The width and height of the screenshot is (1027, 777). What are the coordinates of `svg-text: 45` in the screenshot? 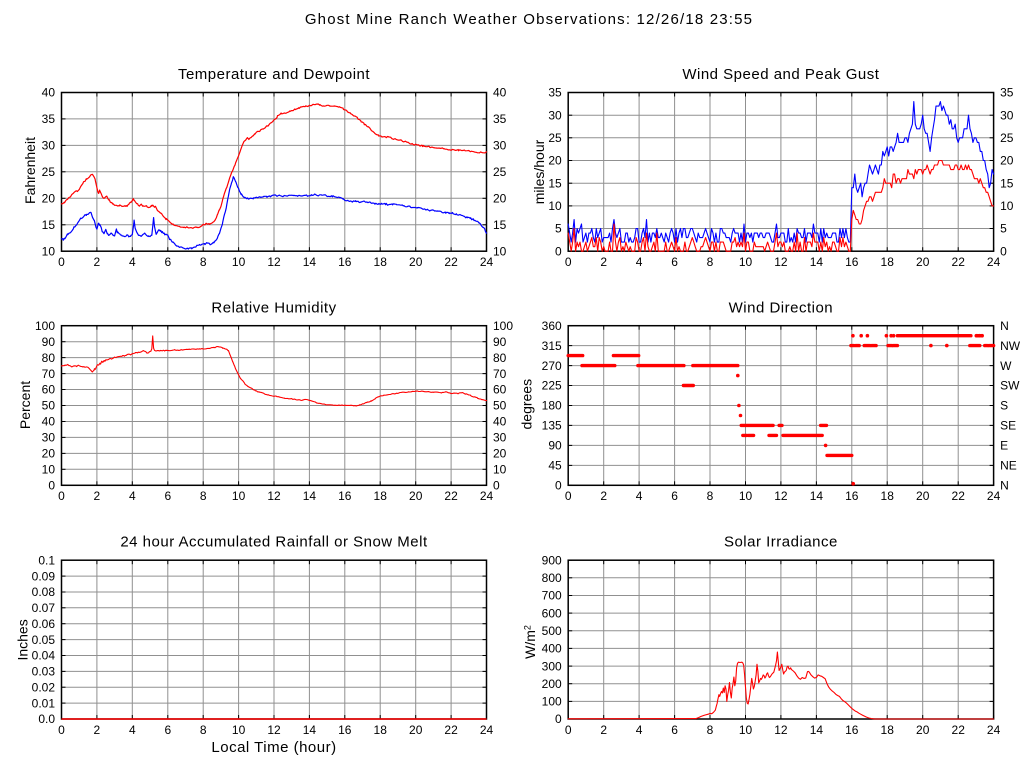 It's located at (555, 466).